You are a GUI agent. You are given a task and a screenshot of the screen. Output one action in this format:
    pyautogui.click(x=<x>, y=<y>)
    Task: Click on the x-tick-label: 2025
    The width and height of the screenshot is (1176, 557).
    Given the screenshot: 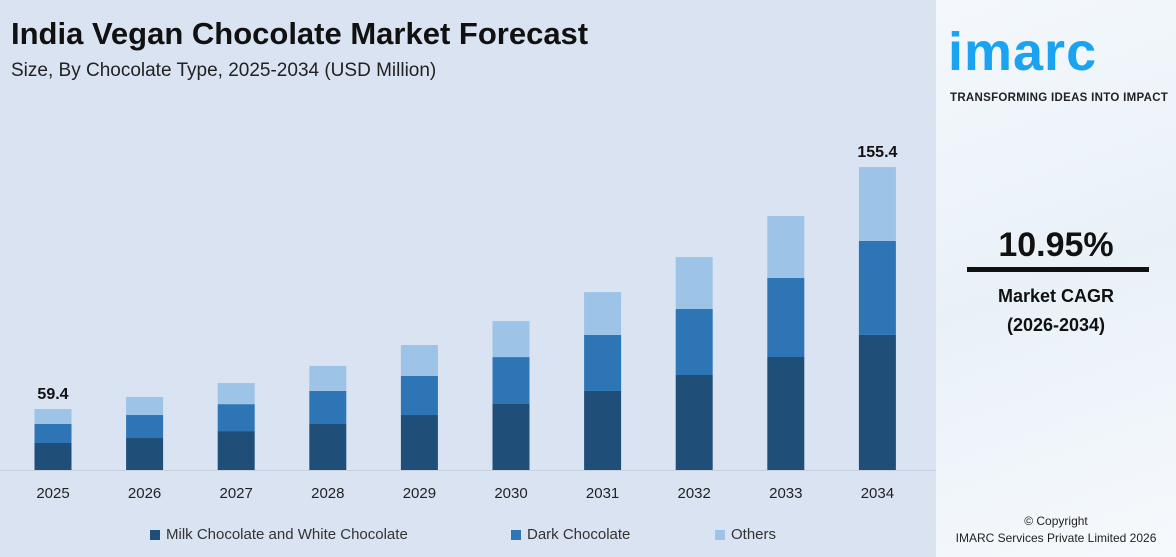 What is the action you would take?
    pyautogui.click(x=52, y=493)
    